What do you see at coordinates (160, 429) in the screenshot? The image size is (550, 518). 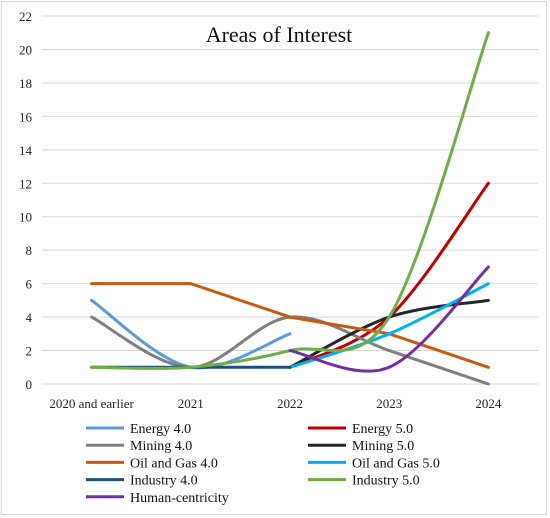 I see `legend-label: Energy 4.0` at bounding box center [160, 429].